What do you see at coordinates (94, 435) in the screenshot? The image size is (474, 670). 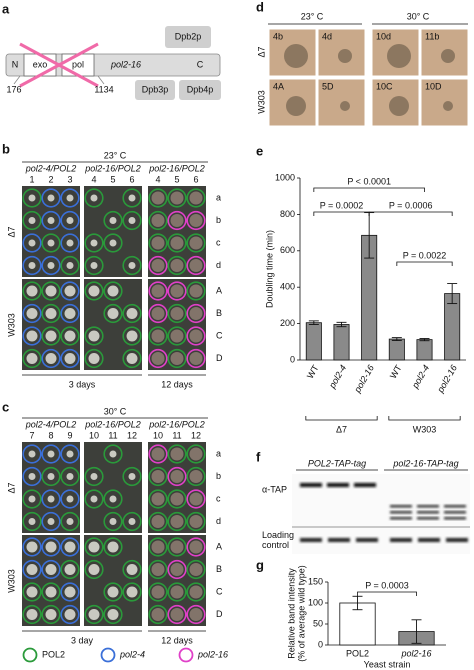 I see `column-label: 10` at bounding box center [94, 435].